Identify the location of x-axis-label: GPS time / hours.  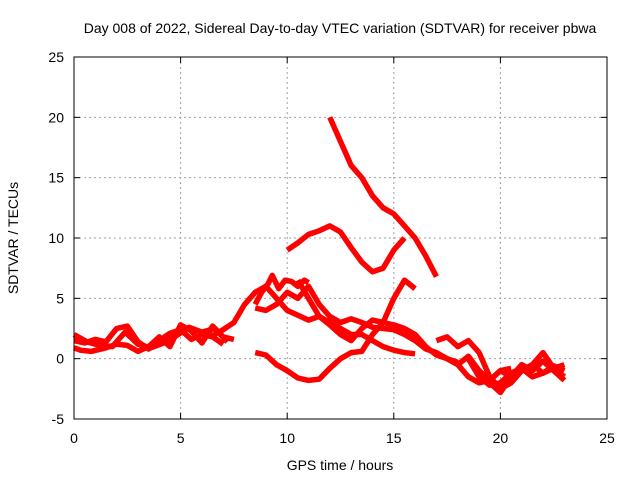
(340, 465).